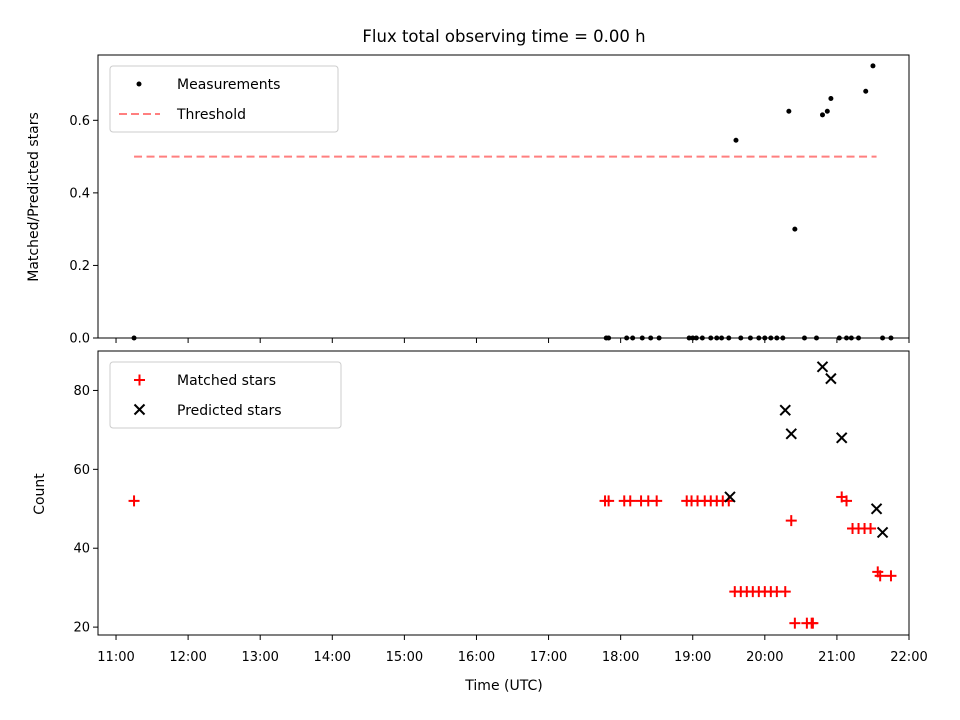  Describe the element at coordinates (81, 549) in the screenshot. I see `y-tick-label: 40` at that location.